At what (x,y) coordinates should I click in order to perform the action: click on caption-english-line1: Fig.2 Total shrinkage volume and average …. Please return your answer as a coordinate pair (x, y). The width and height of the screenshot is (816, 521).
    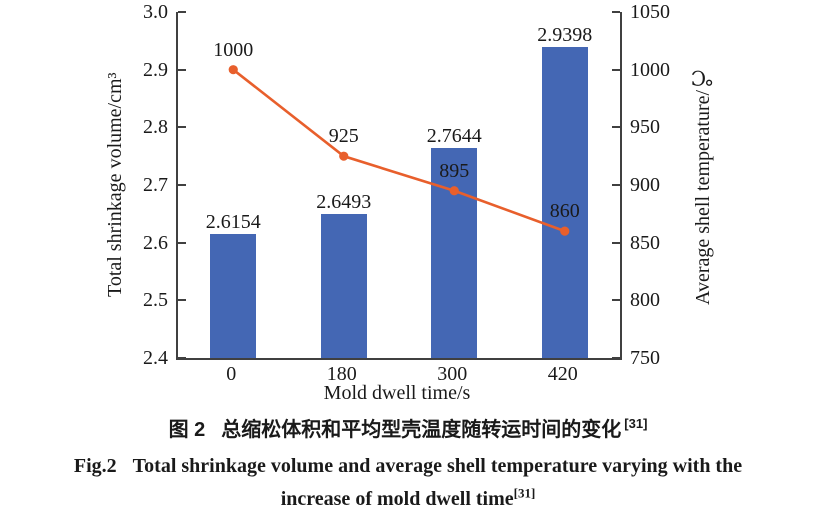
    Looking at the image, I should click on (408, 466).